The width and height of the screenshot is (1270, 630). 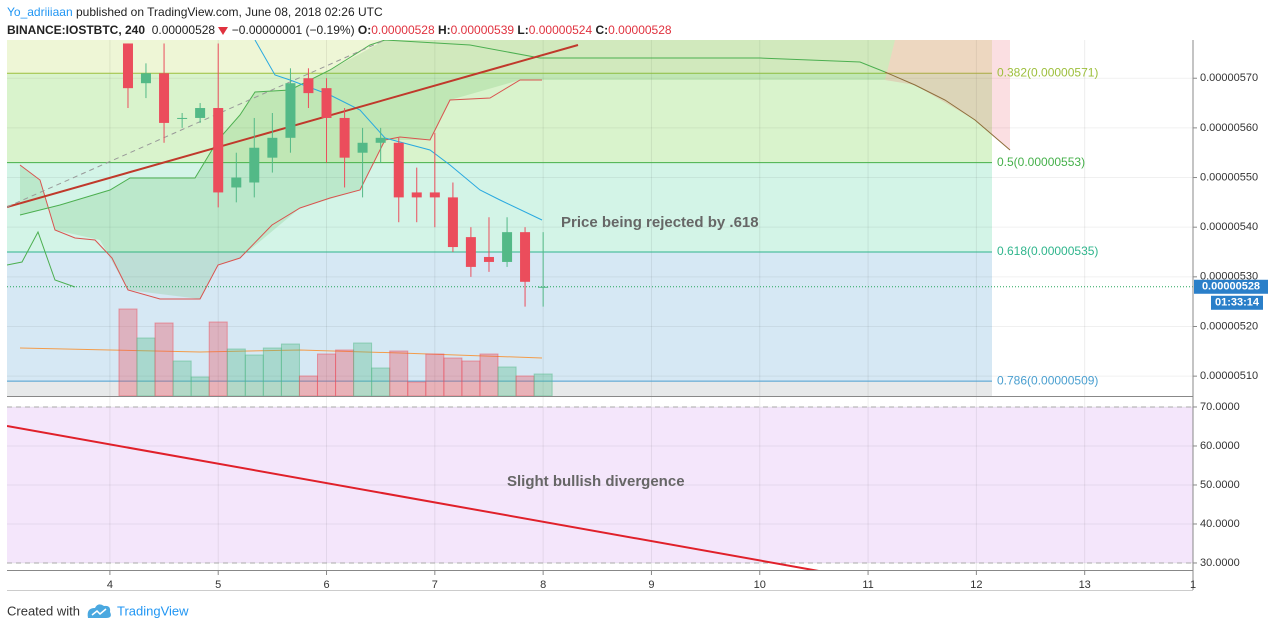 I want to click on fib-label: 0.618(0.00000535), so click(x=1047, y=251).